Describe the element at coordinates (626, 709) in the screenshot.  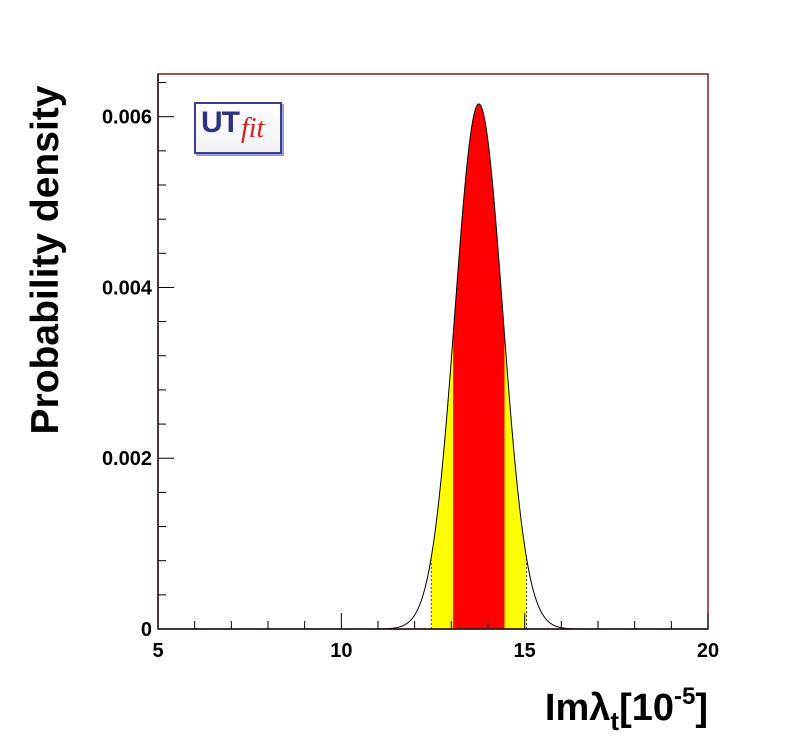
I see `x-axis-title: Imλt[10-5]` at that location.